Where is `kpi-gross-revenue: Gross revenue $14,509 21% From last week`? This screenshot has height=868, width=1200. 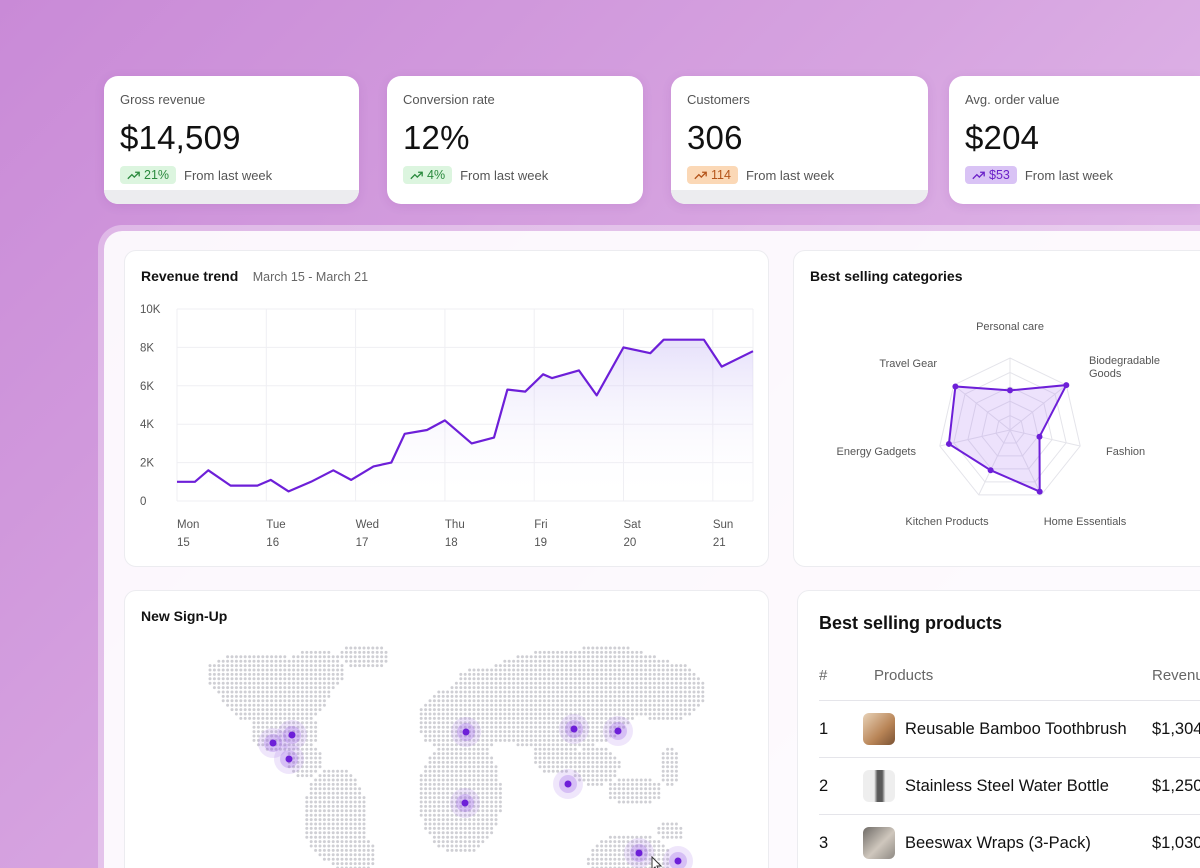
kpi-gross-revenue: Gross revenue $14,509 21% From last week is located at coordinates (231, 140).